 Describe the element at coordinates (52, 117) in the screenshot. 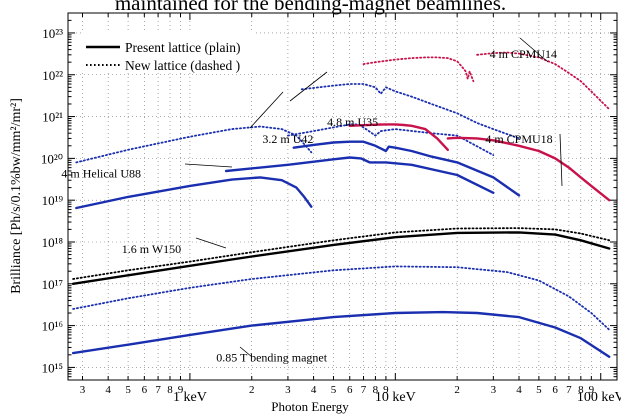

I see `y-tick-label: 10²¹` at that location.